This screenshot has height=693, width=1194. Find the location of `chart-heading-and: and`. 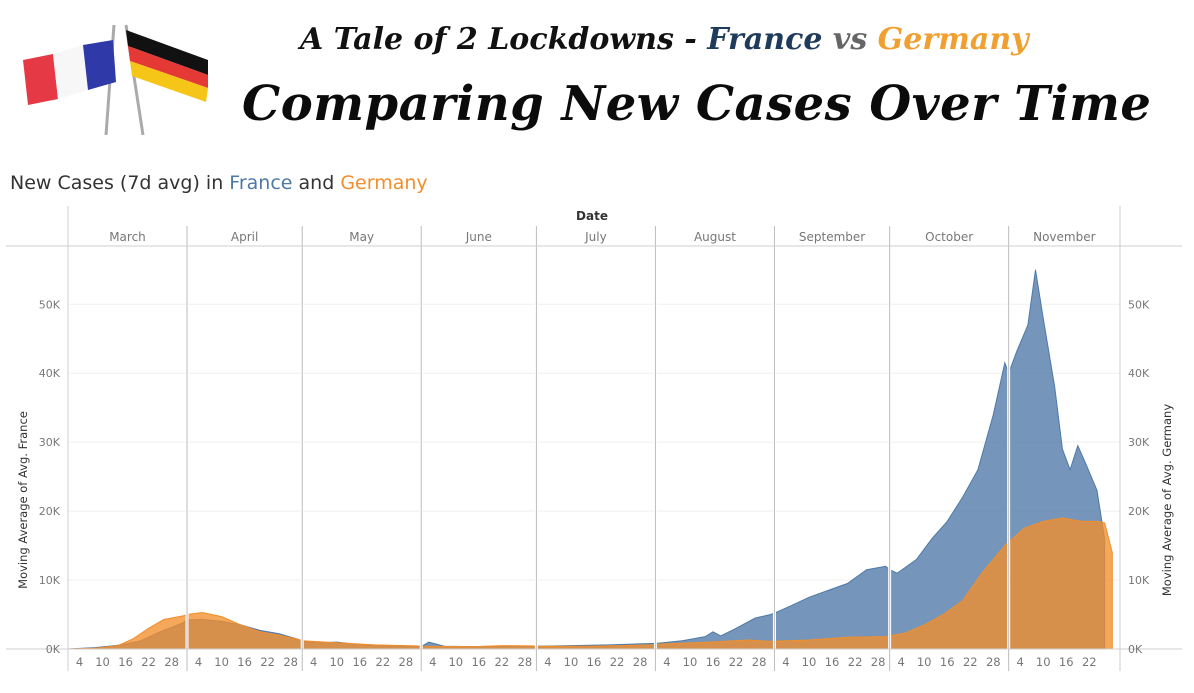

chart-heading-and: and is located at coordinates (316, 183).